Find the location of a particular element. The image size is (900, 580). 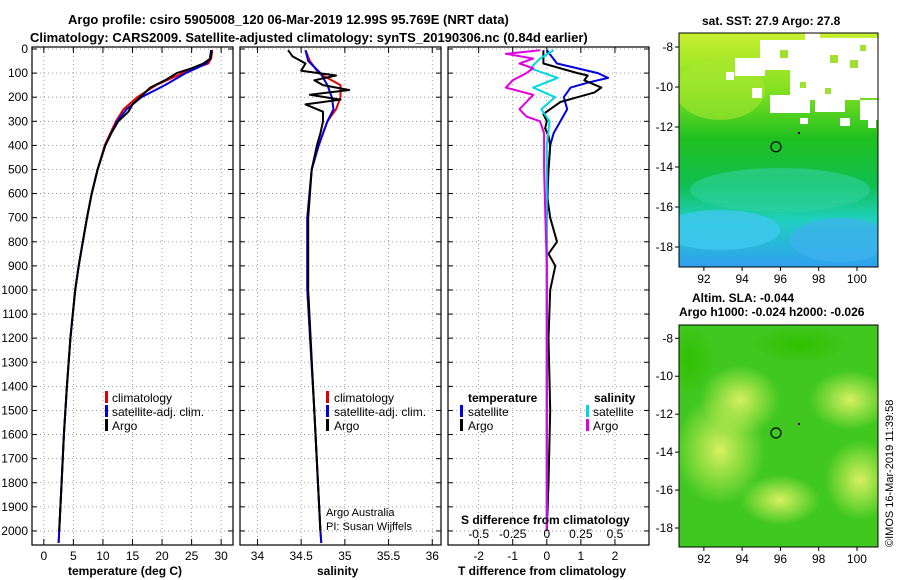

sal-legend-argo: Argo is located at coordinates (347, 426).